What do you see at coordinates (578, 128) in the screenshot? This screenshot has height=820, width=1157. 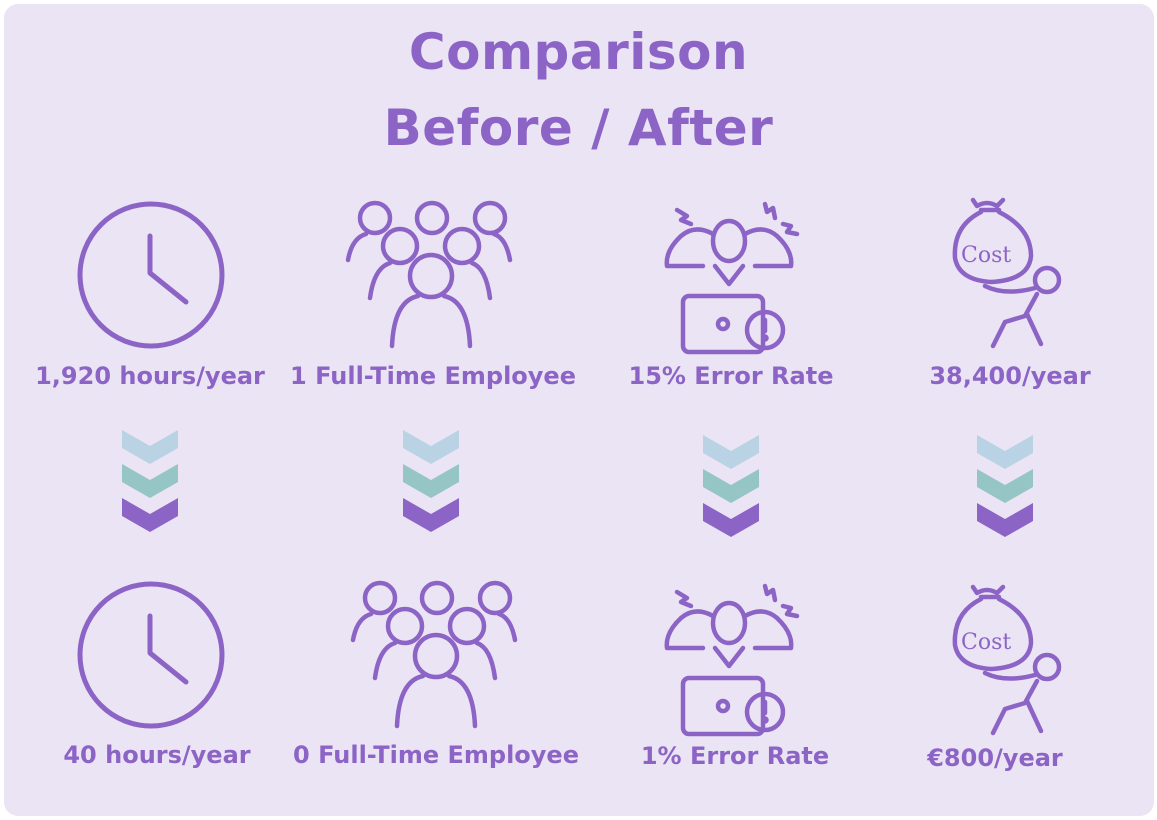 I see `title-line-2: Before / After` at bounding box center [578, 128].